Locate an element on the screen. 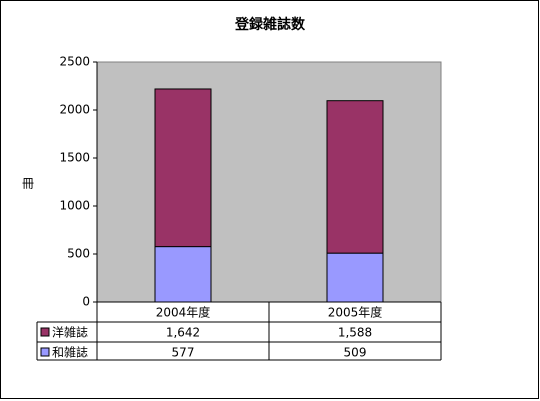 The height and width of the screenshot is (401, 540). table-value: 1,642 is located at coordinates (183, 333).